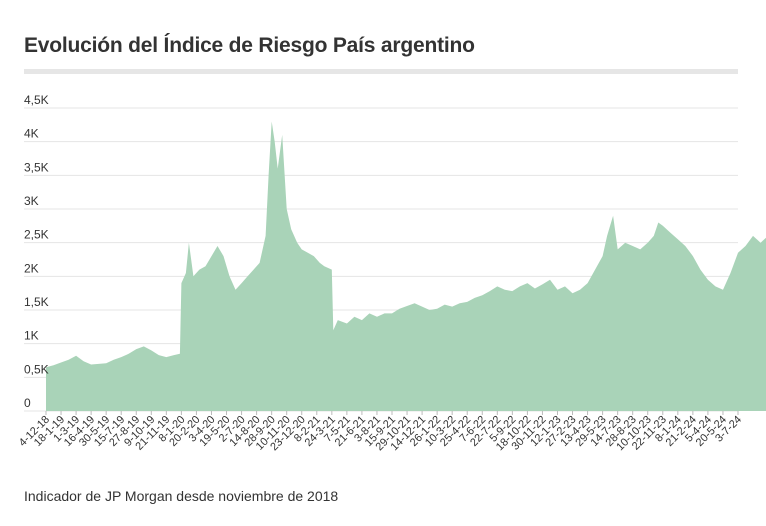 The width and height of the screenshot is (766, 526). What do you see at coordinates (31, 336) in the screenshot?
I see `y-tick-label: 1K` at bounding box center [31, 336].